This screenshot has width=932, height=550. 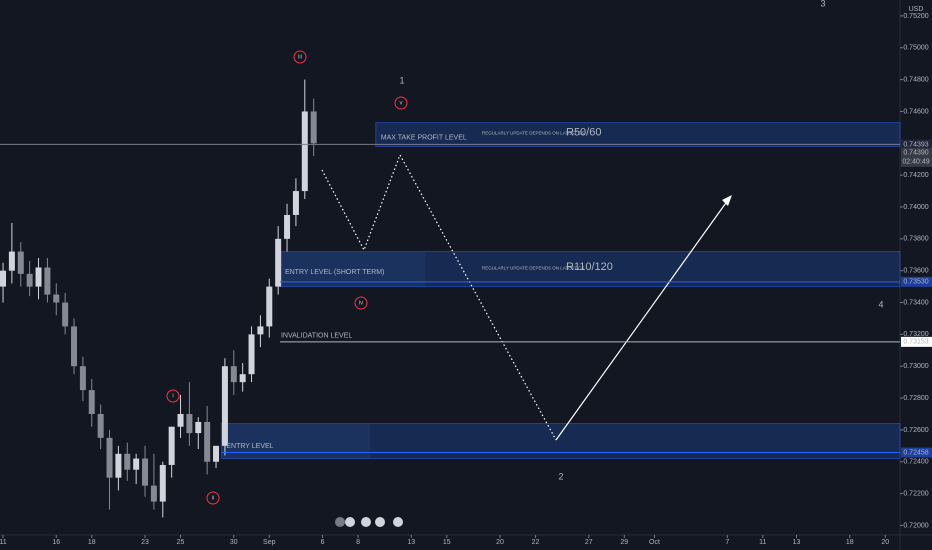 I want to click on invalidation-label: 0.73153, so click(x=915, y=342).